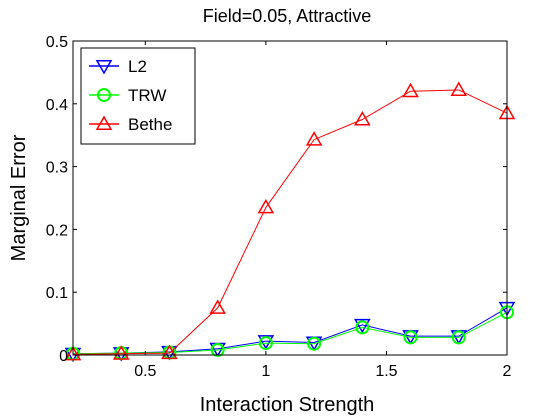 This screenshot has width=560, height=420. What do you see at coordinates (118, 66) in the screenshot?
I see `legend-entry-l2: L2` at bounding box center [118, 66].